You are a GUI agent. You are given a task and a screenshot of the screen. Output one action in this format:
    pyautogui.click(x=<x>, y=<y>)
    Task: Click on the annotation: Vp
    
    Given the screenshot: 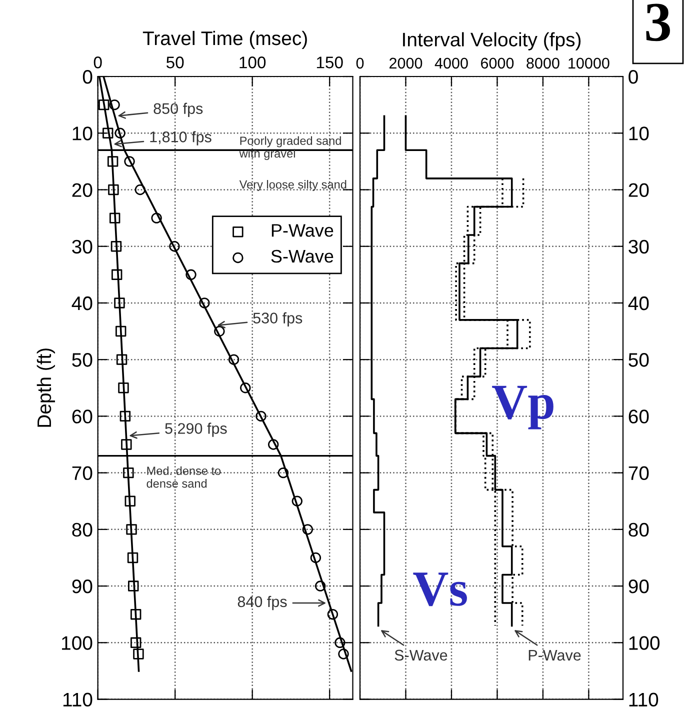 What is the action you would take?
    pyautogui.click(x=523, y=408)
    